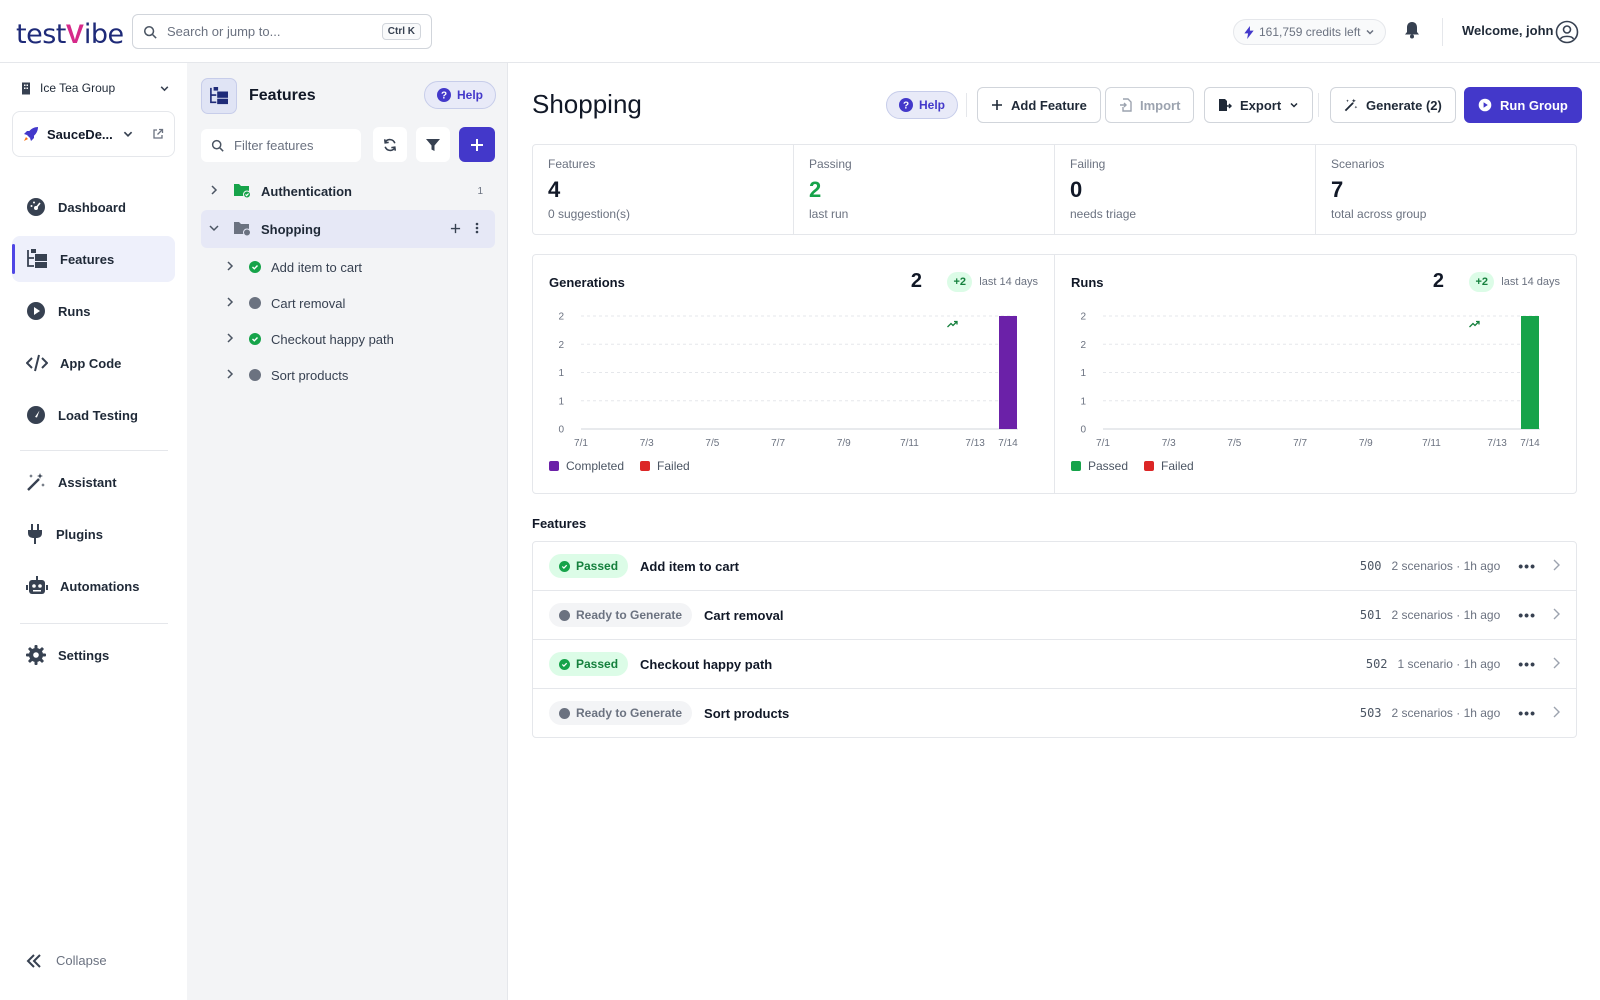  What do you see at coordinates (93, 534) in the screenshot?
I see `nav-plugins: Plugins` at bounding box center [93, 534].